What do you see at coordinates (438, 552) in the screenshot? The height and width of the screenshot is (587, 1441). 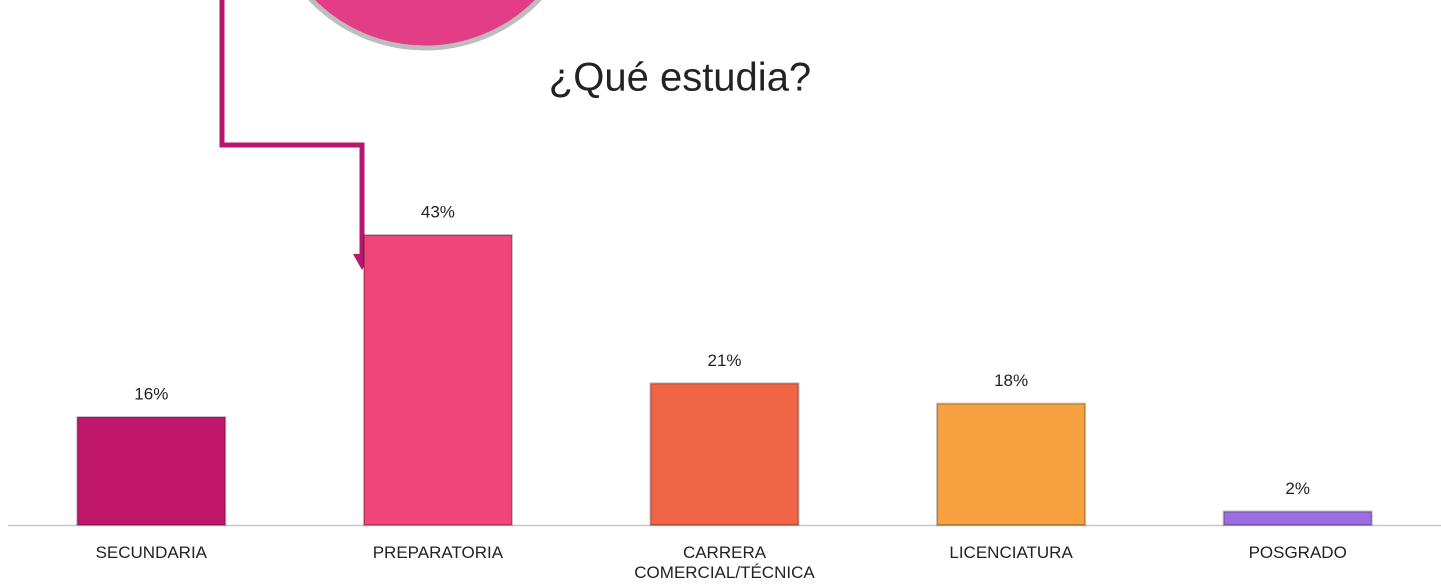 I see `x-tick-label: PREPARATORIA` at bounding box center [438, 552].